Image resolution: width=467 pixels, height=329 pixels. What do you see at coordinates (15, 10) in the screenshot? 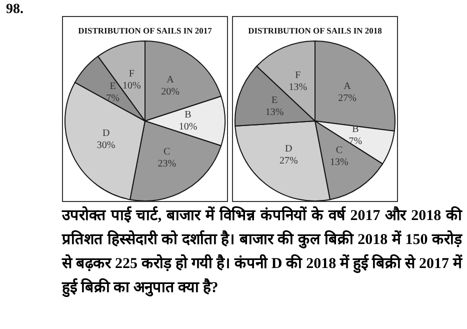
I see `text: 98.` at bounding box center [15, 10].